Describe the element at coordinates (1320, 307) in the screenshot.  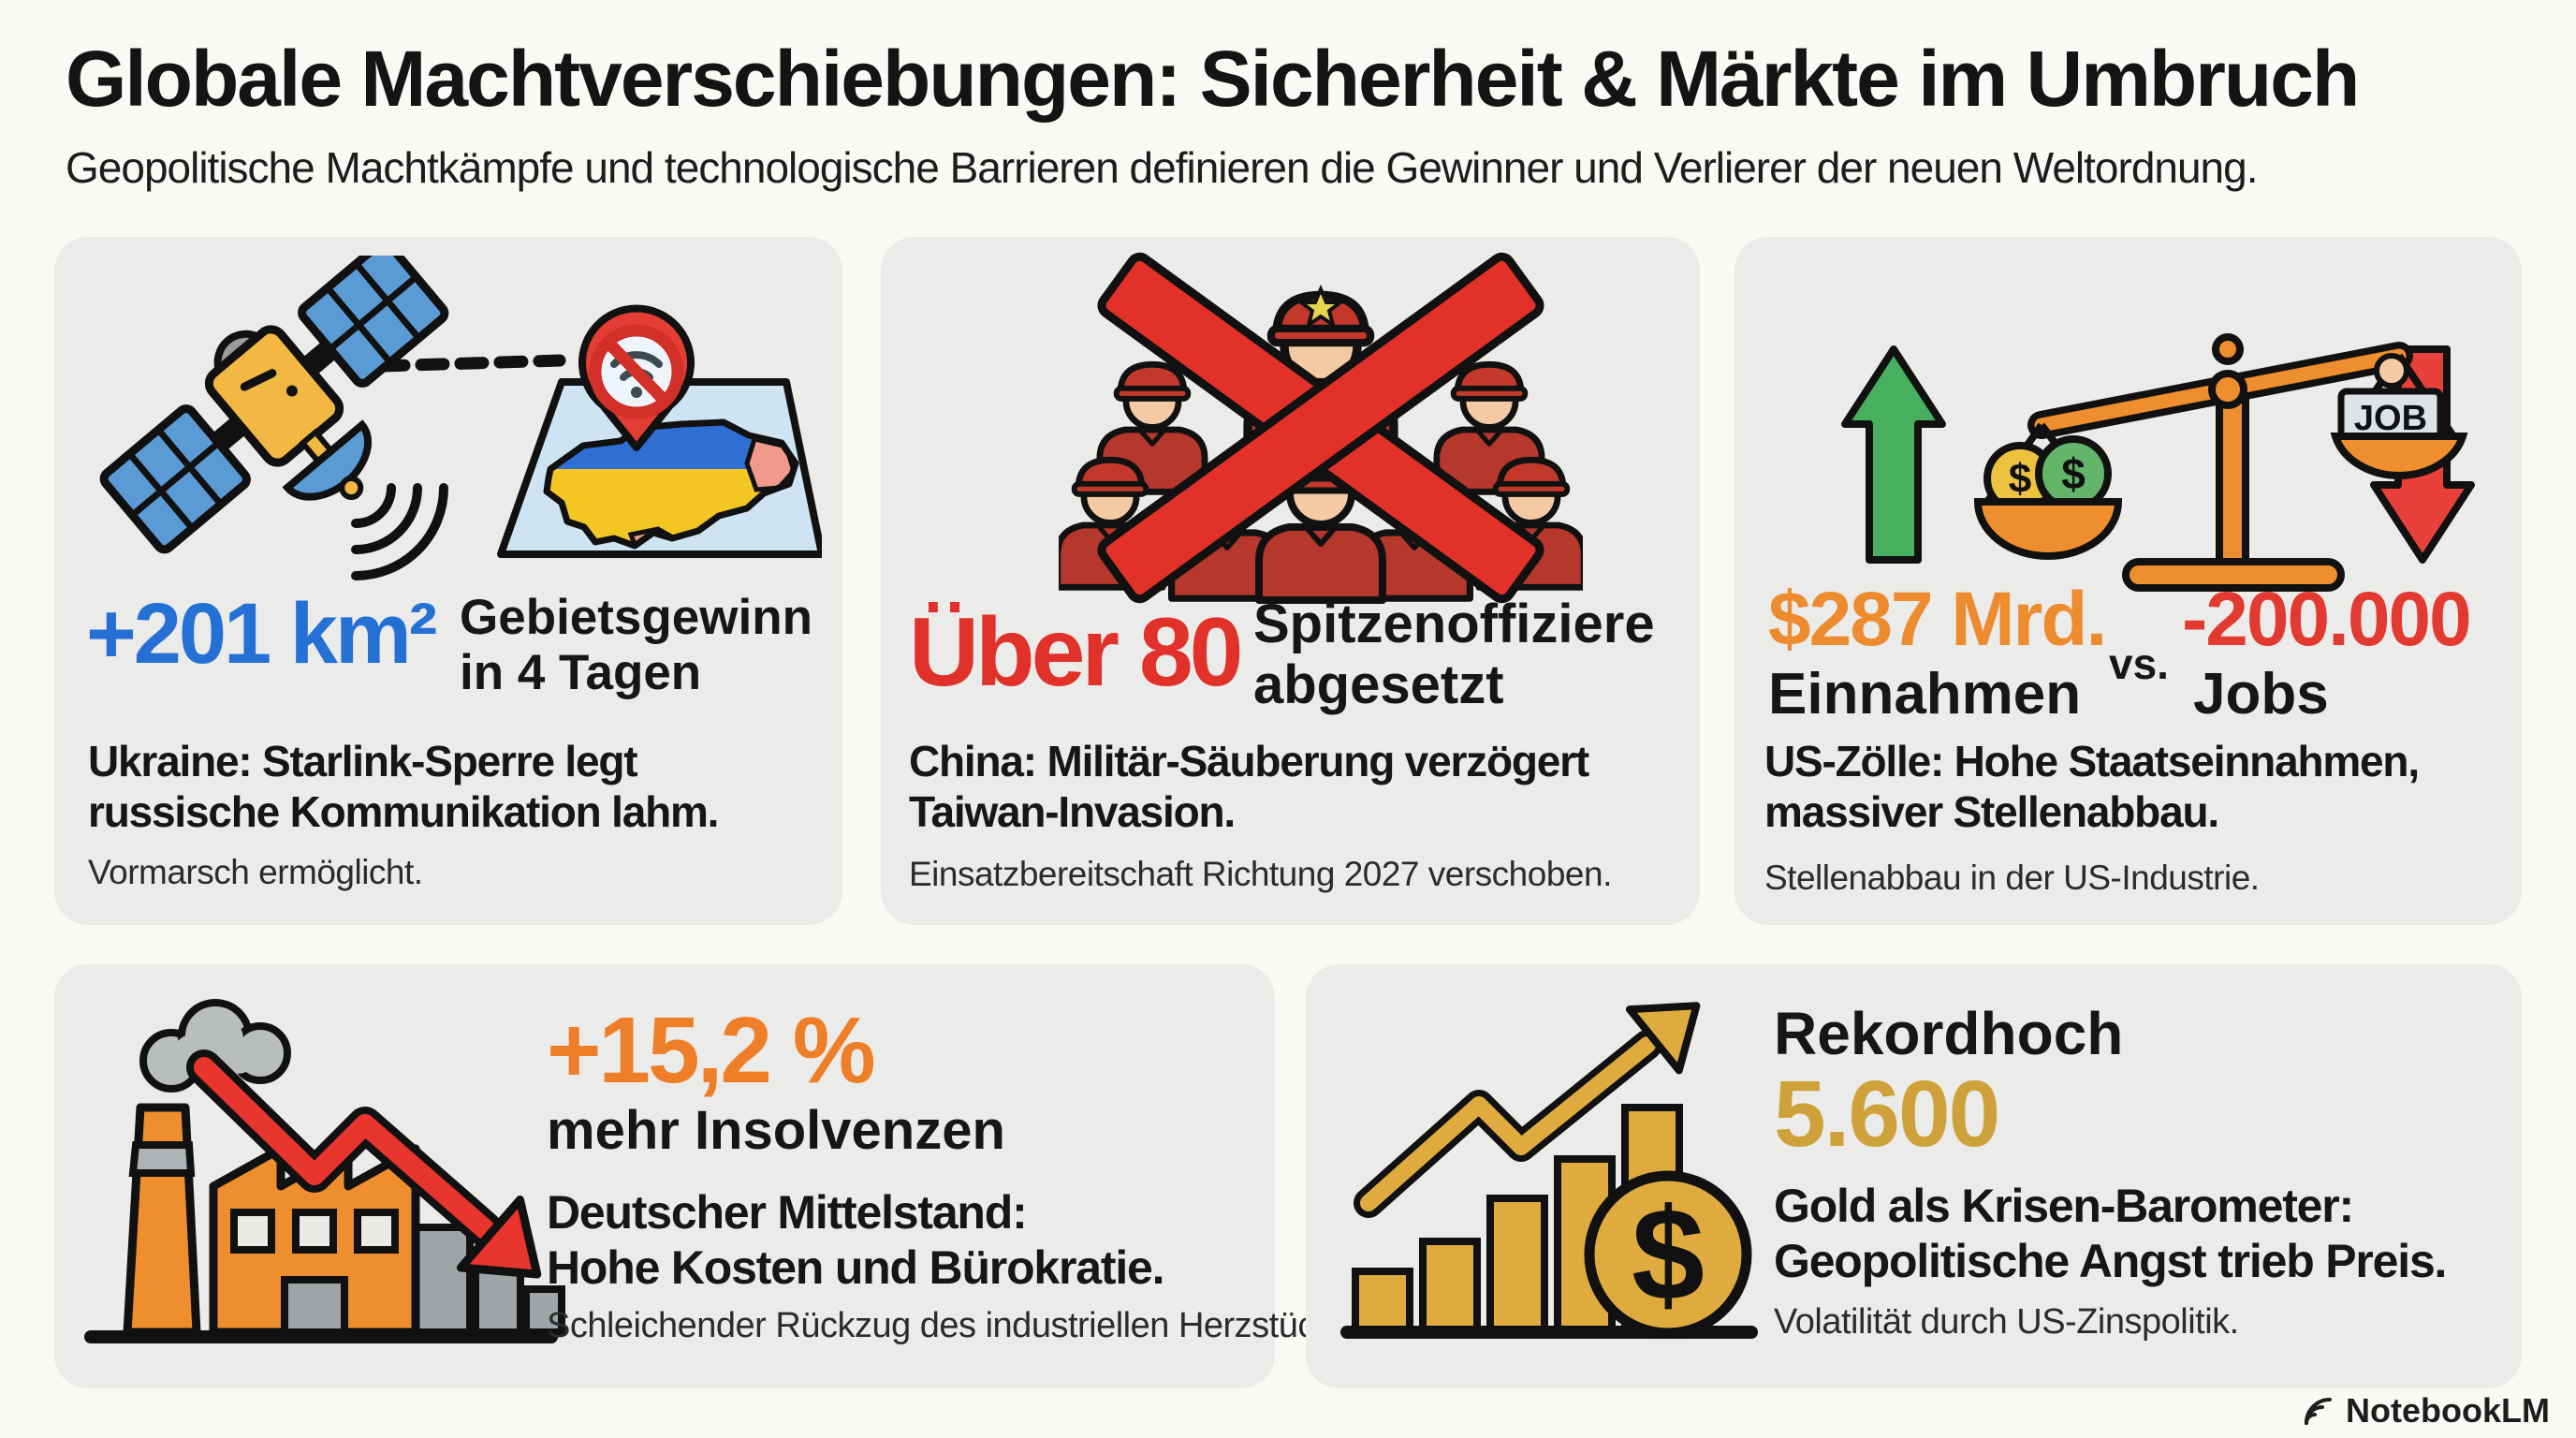
I see `cap-star-icon` at that location.